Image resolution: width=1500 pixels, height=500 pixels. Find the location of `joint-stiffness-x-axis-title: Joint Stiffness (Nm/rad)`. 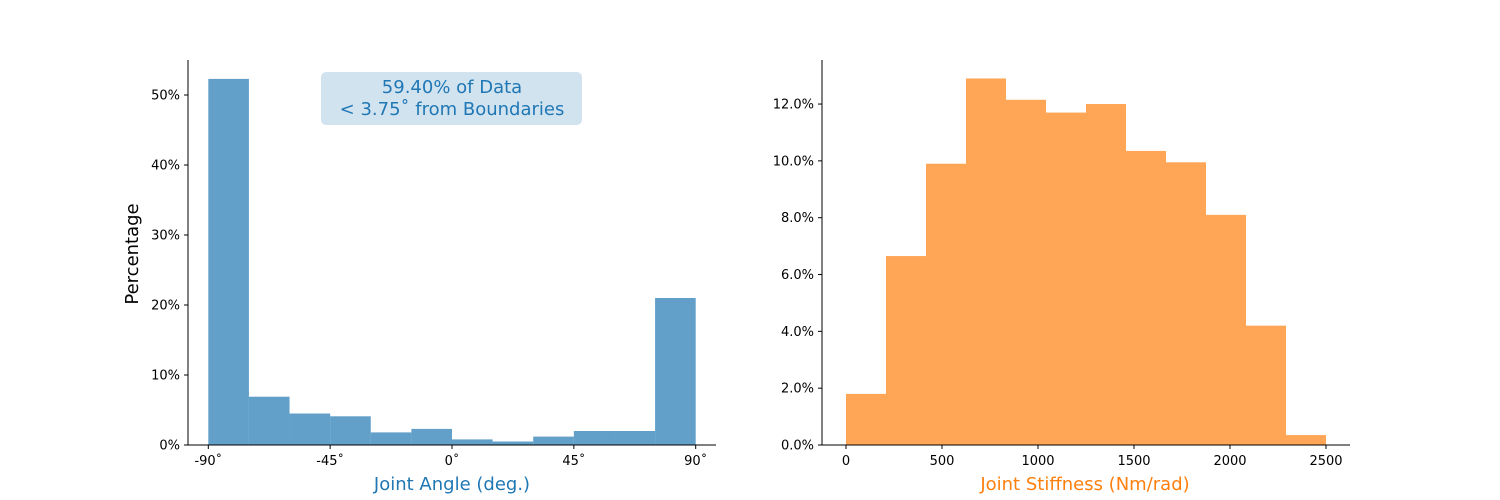

joint-stiffness-x-axis-title: Joint Stiffness (Nm/rad) is located at coordinates (1084, 484).